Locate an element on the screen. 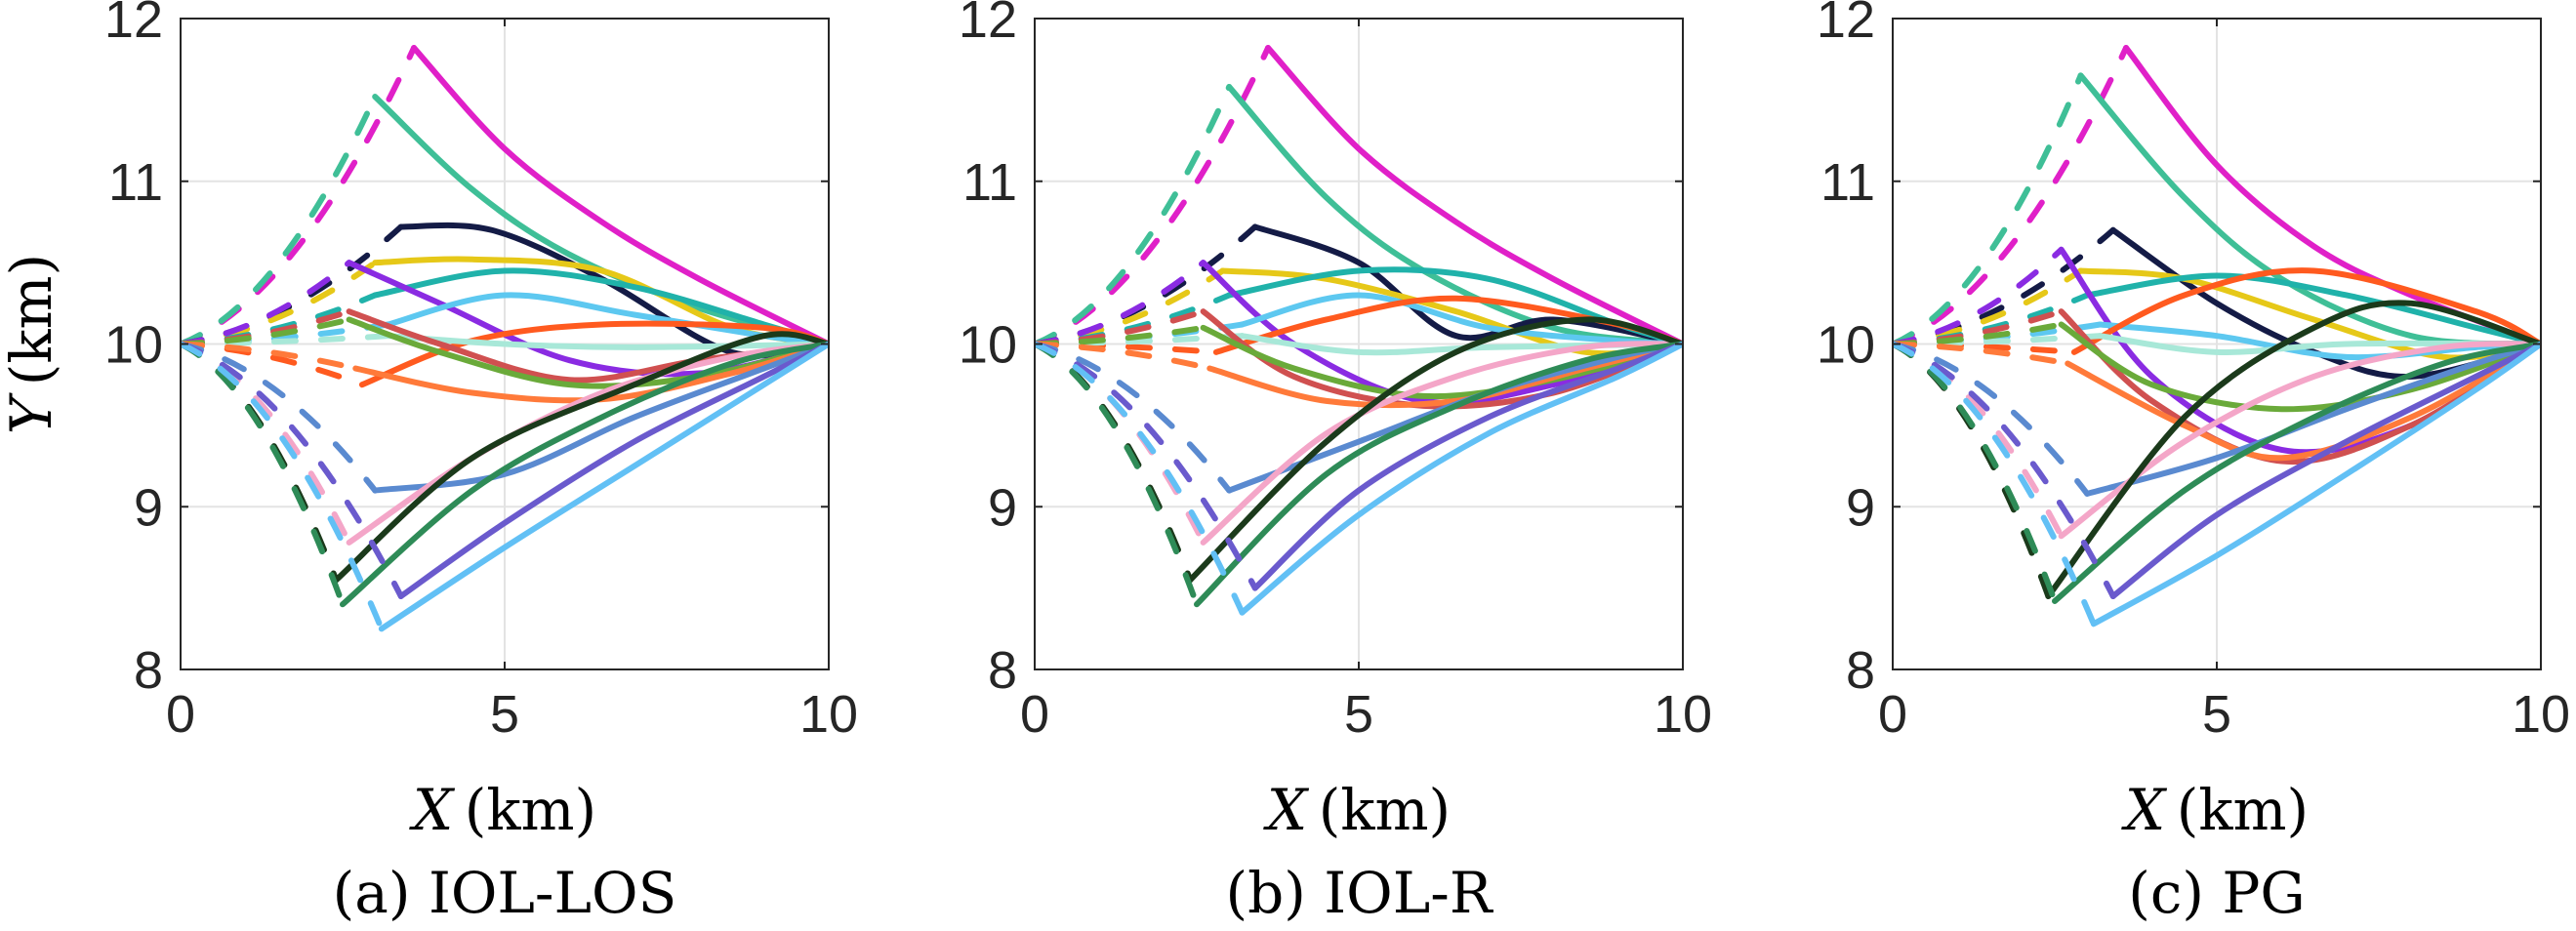 This screenshot has height=931, width=2576. y-axis-label-unit: (km) is located at coordinates (32, 325).